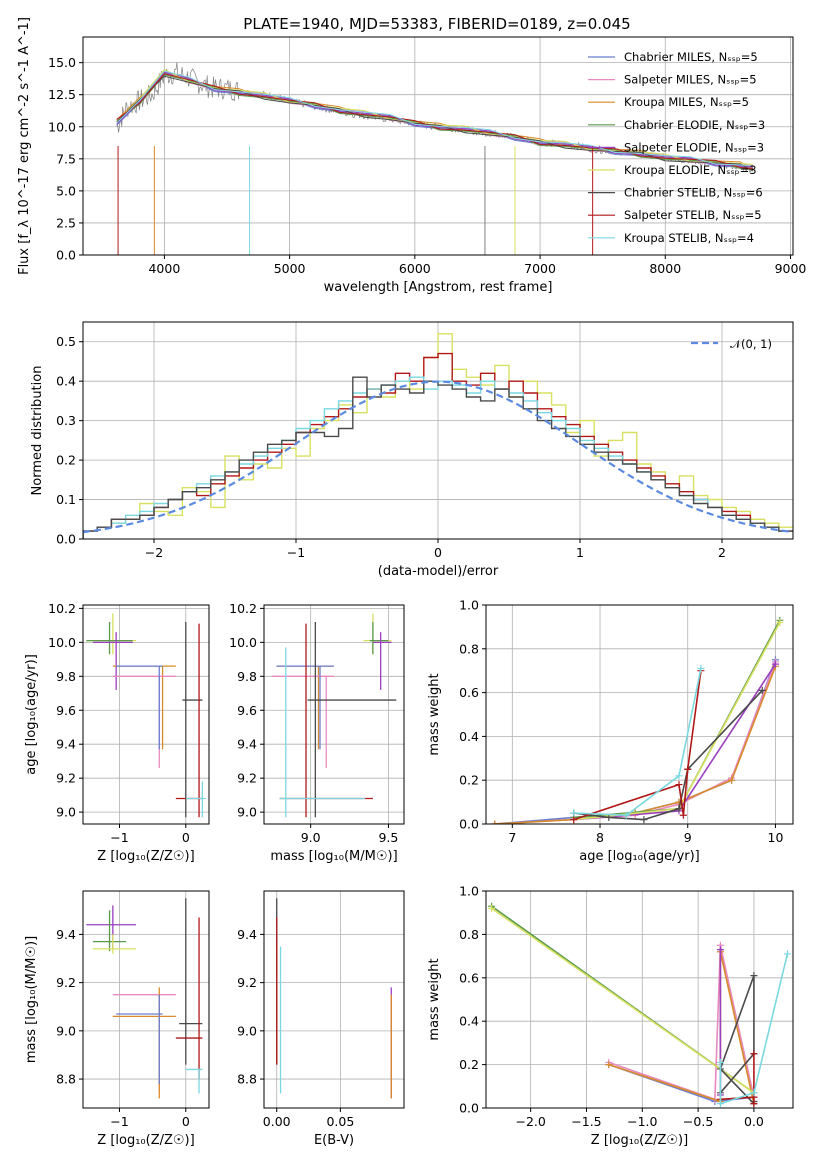 The image size is (819, 1170). Describe the element at coordinates (66, 812) in the screenshot. I see `y-tick-label: 9.0` at that location.